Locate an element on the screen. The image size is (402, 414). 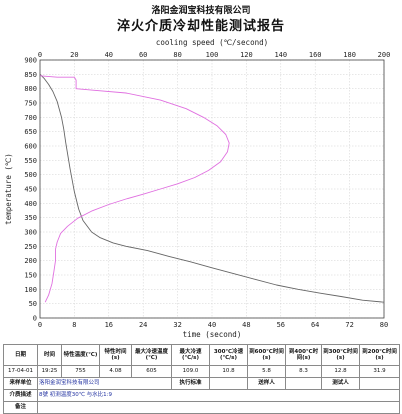
y-tick-label: 300 is located at coordinates (30, 233).